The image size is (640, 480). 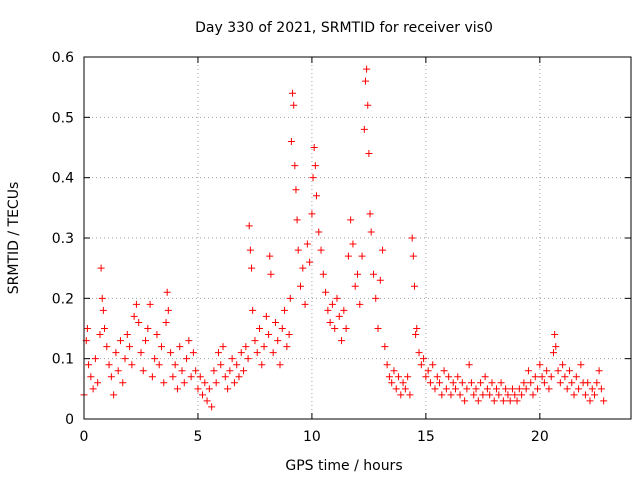 I want to click on y-tick-label: 0.5, so click(x=63, y=118).